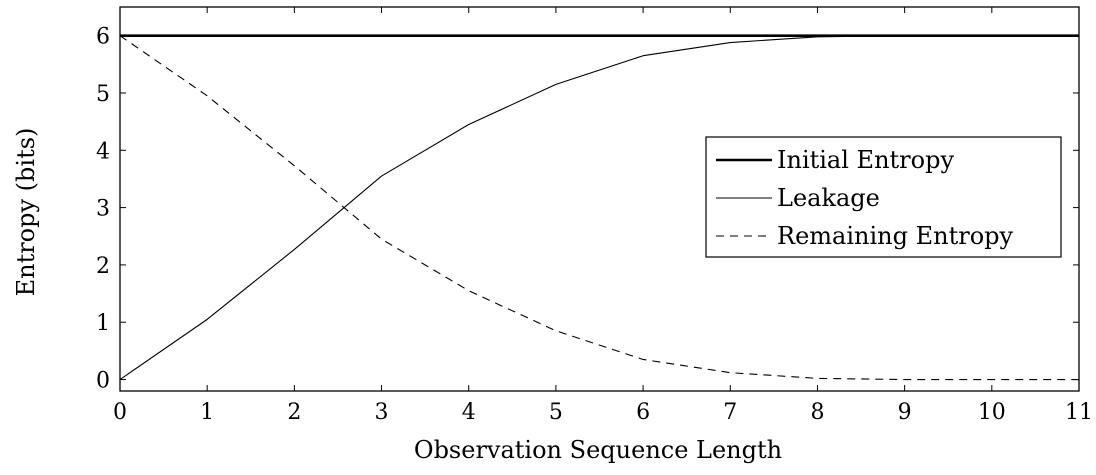 The image size is (1096, 475). What do you see at coordinates (905, 412) in the screenshot?
I see `x-tick-label-9: 9` at bounding box center [905, 412].